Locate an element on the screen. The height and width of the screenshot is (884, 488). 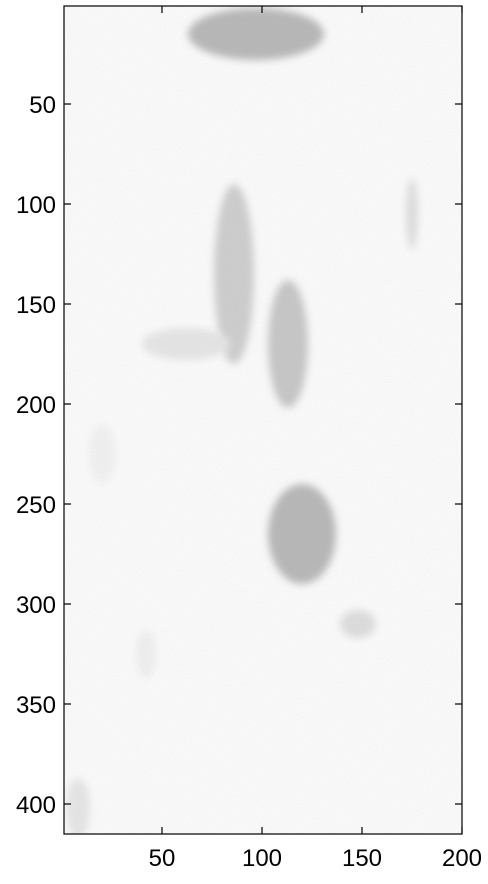
y-tick-label: 300 is located at coordinates (36, 605).